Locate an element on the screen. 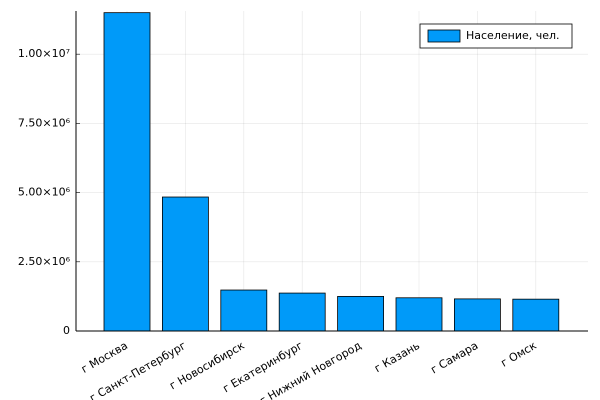 This screenshot has width=600, height=400. x-tick-label: г Самара is located at coordinates (454, 357).